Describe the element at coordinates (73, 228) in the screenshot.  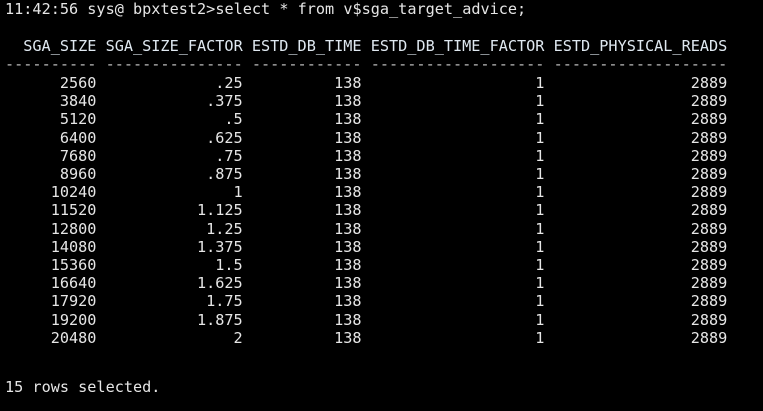
I see `table-cell: 12800` at that location.